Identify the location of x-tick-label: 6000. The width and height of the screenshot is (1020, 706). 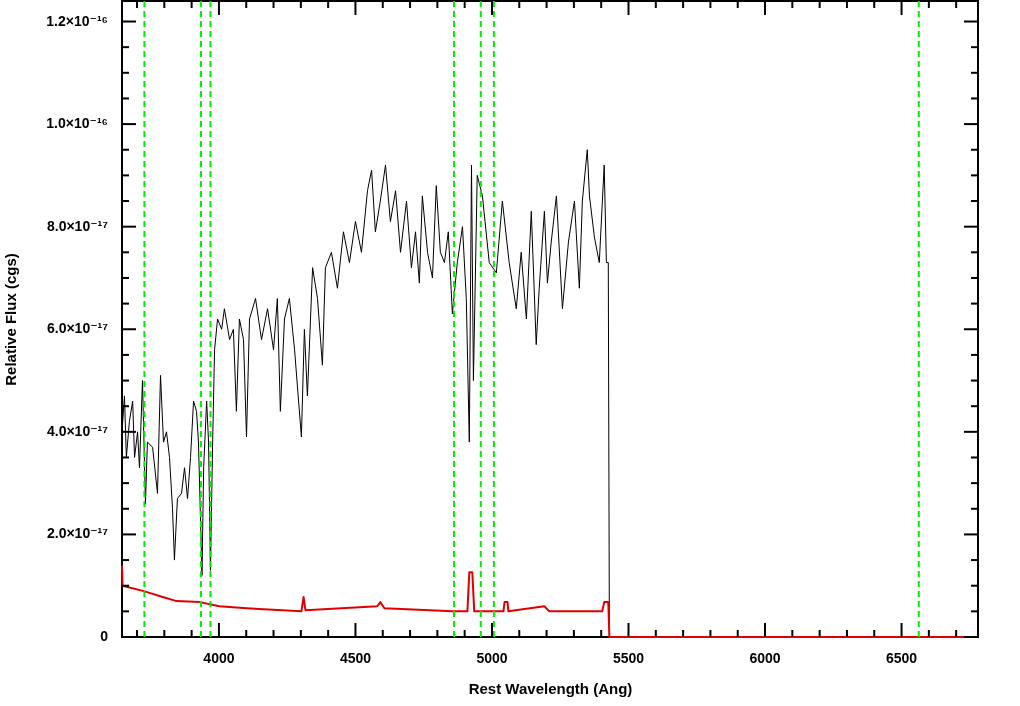
(765, 658).